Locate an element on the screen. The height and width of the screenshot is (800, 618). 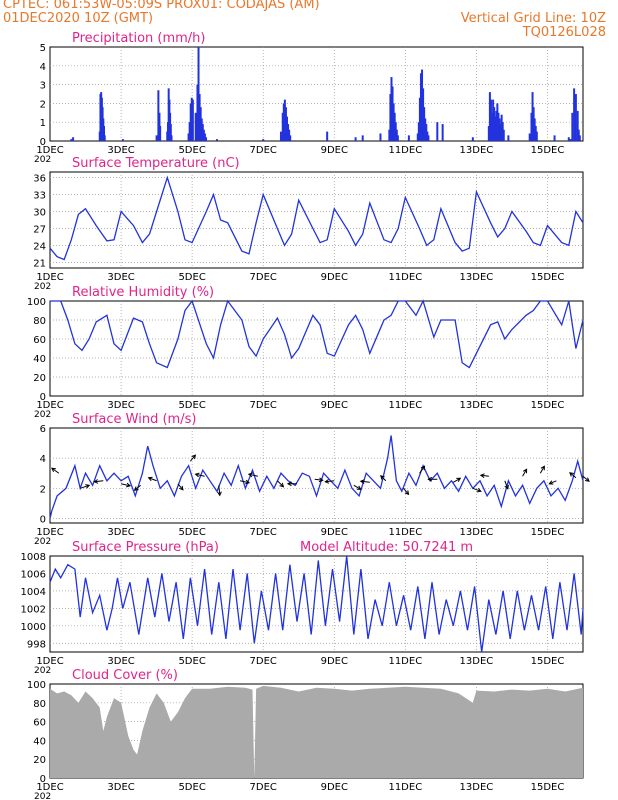
temp-ytick-label: 33 is located at coordinates (39, 196).